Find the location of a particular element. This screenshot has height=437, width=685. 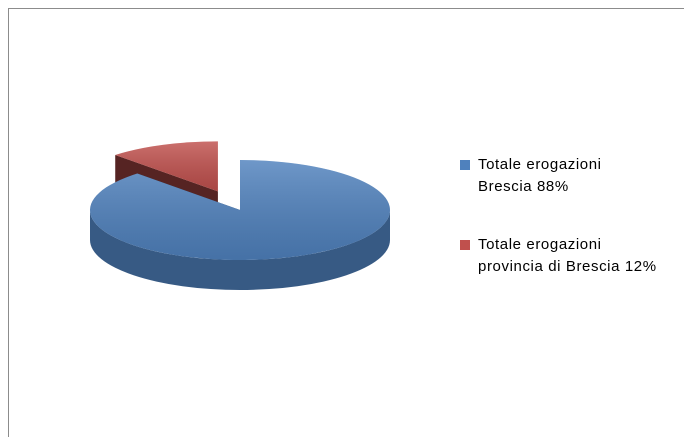

pie is located at coordinates (240, 215).